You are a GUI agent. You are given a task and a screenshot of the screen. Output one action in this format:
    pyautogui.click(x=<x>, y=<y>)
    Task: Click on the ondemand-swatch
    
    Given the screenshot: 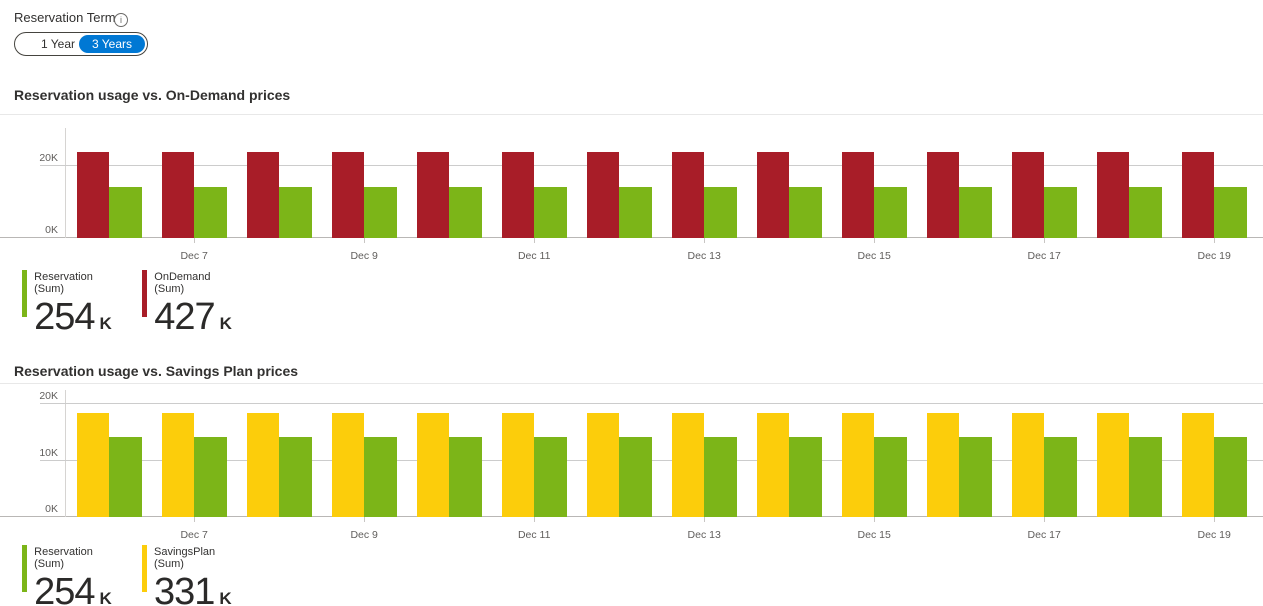 What is the action you would take?
    pyautogui.click(x=145, y=293)
    